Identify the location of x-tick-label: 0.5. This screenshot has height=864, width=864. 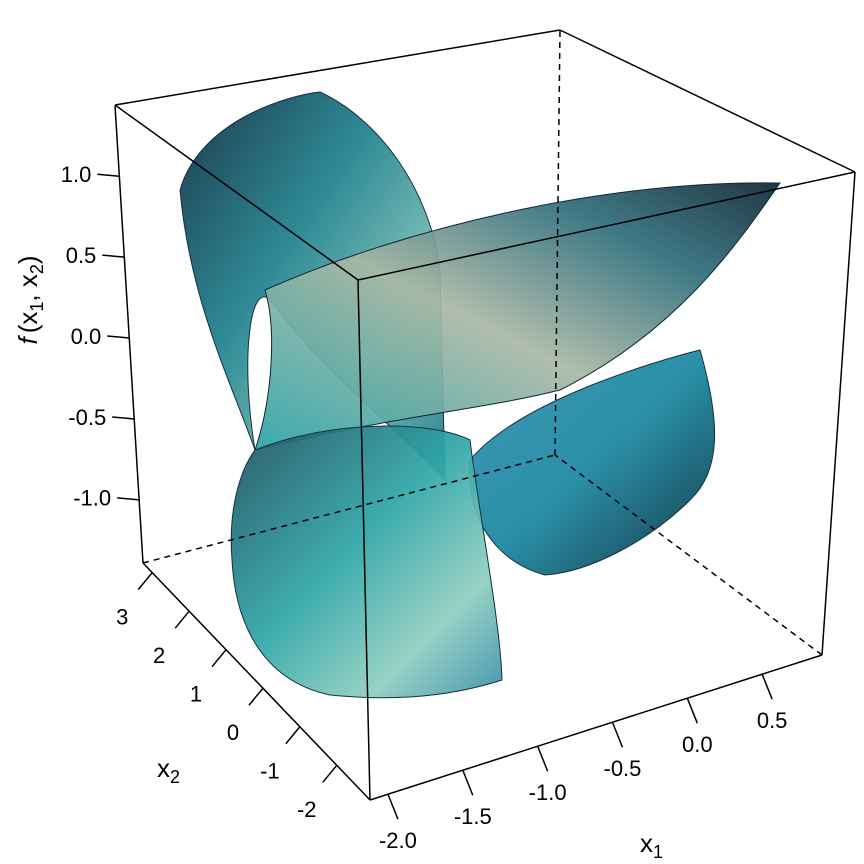
(772, 720).